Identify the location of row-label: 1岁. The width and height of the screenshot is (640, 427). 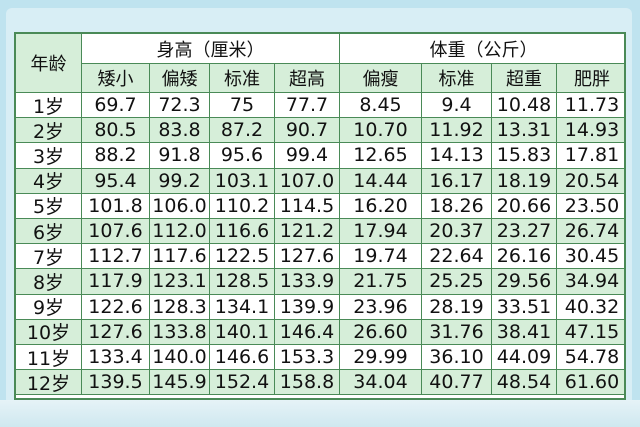
(49, 106).